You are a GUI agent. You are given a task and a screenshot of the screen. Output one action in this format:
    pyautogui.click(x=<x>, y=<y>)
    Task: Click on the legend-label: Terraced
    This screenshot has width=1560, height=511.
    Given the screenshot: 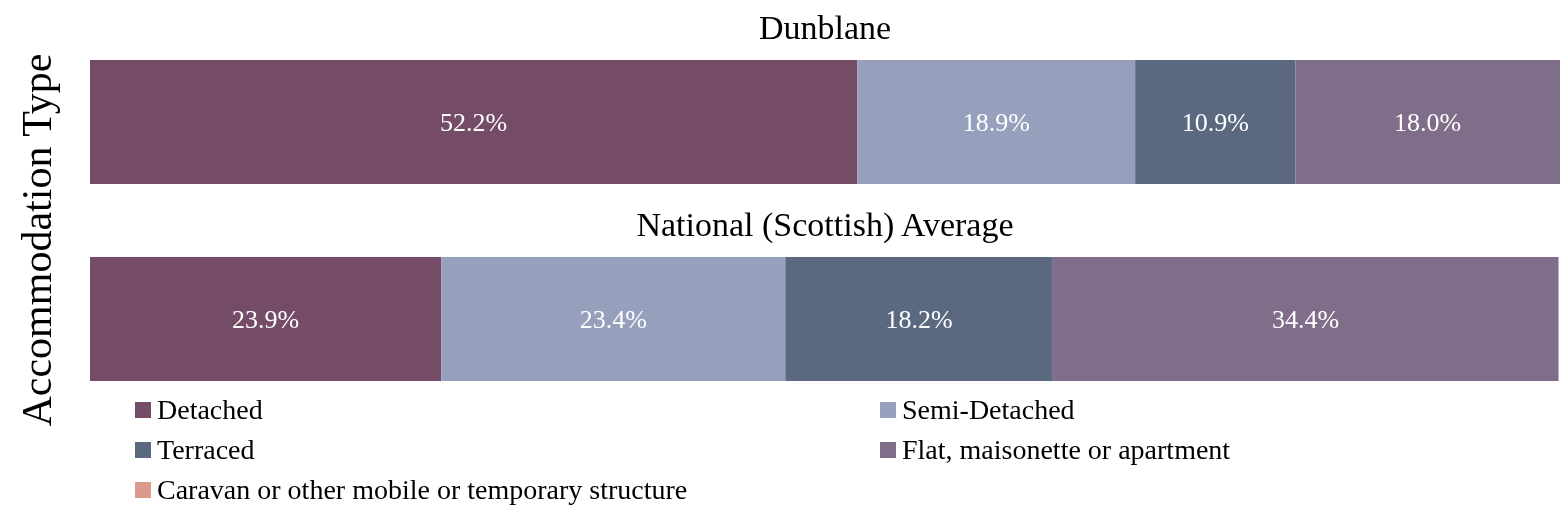 What is the action you would take?
    pyautogui.click(x=206, y=450)
    